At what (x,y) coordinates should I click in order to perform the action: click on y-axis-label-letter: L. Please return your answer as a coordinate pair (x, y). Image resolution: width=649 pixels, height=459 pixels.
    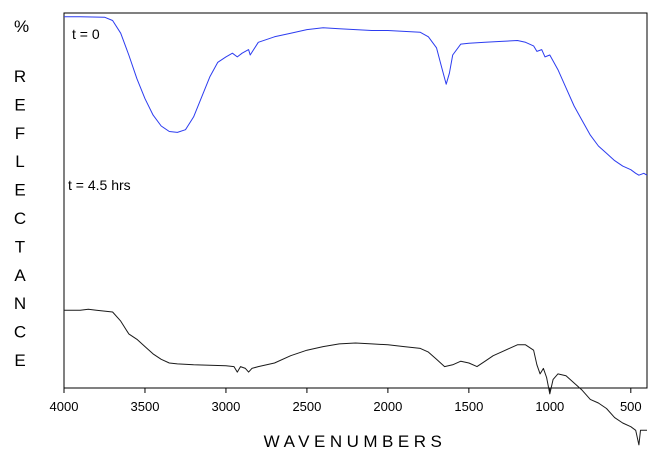
    Looking at the image, I should click on (19, 161).